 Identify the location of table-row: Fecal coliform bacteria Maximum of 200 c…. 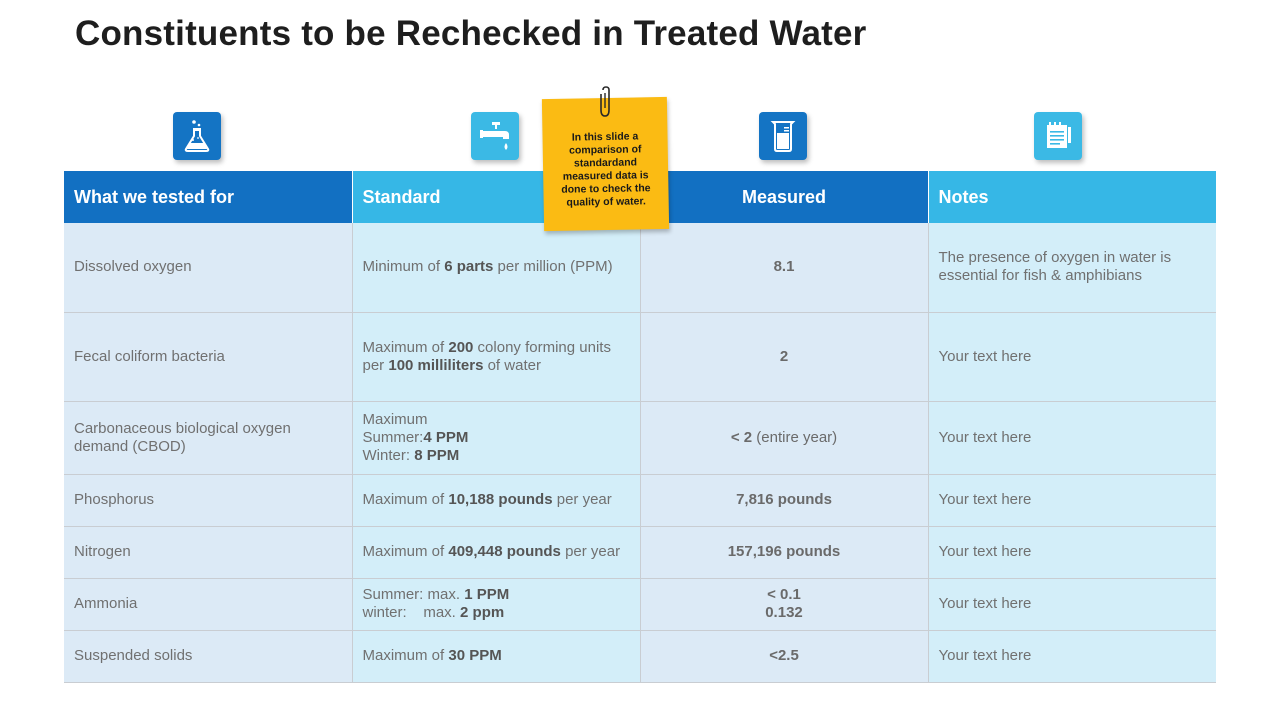
(640, 357).